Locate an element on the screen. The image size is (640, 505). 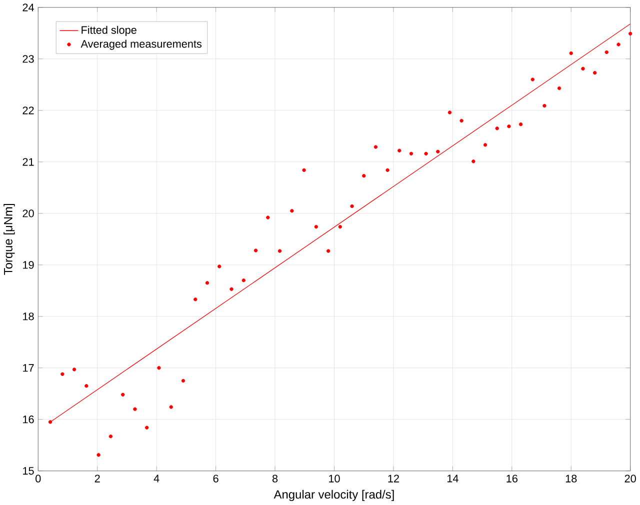
y-tick-label: 24 is located at coordinates (28, 8).